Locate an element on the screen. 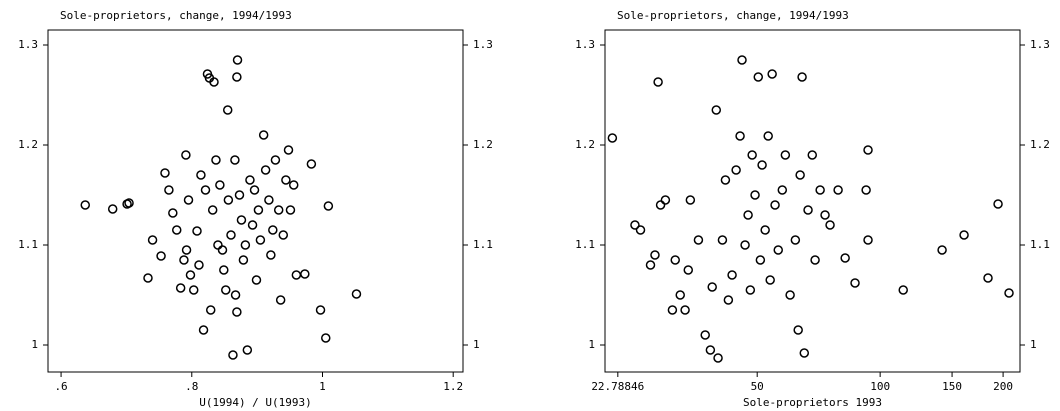 The height and width of the screenshot is (411, 1060). x-tick-label: 100 is located at coordinates (880, 386).